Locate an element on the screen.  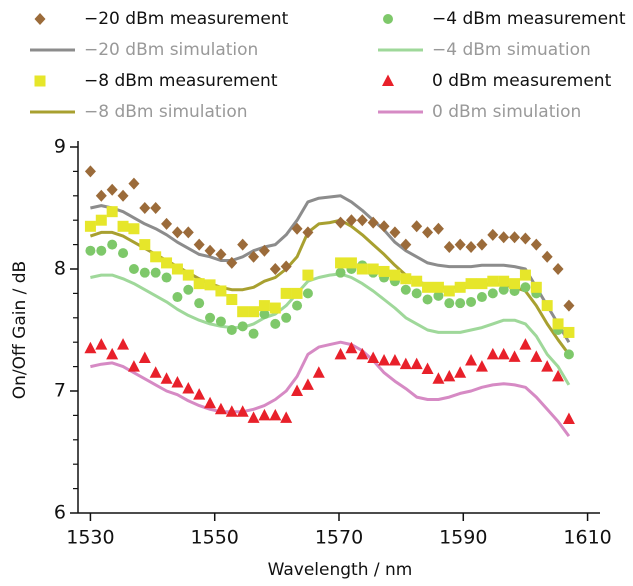
x-tick-label: 1530 is located at coordinates (90, 538).